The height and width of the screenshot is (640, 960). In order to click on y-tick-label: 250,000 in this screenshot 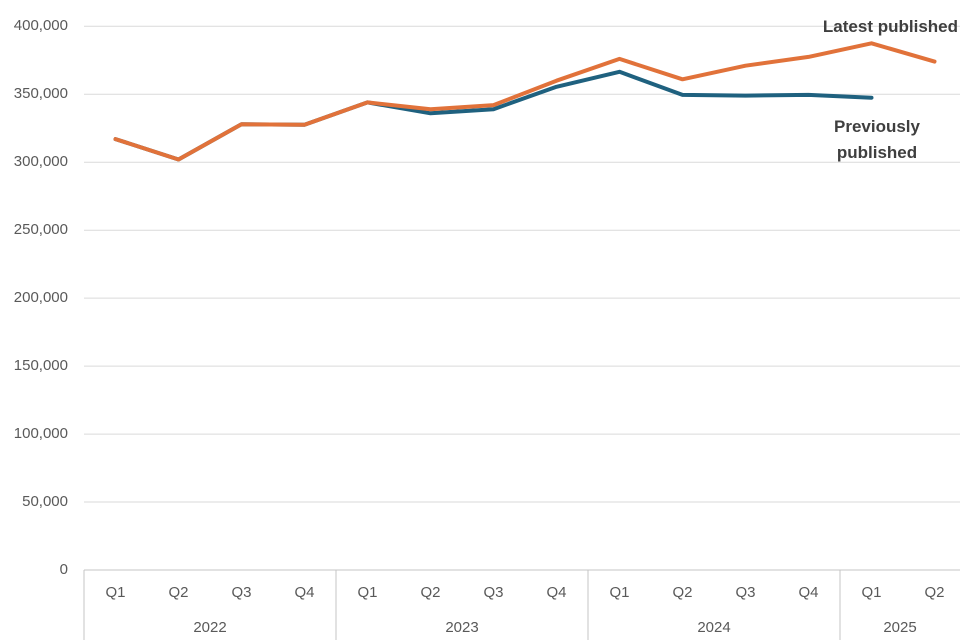, I will do `click(40, 230)`.